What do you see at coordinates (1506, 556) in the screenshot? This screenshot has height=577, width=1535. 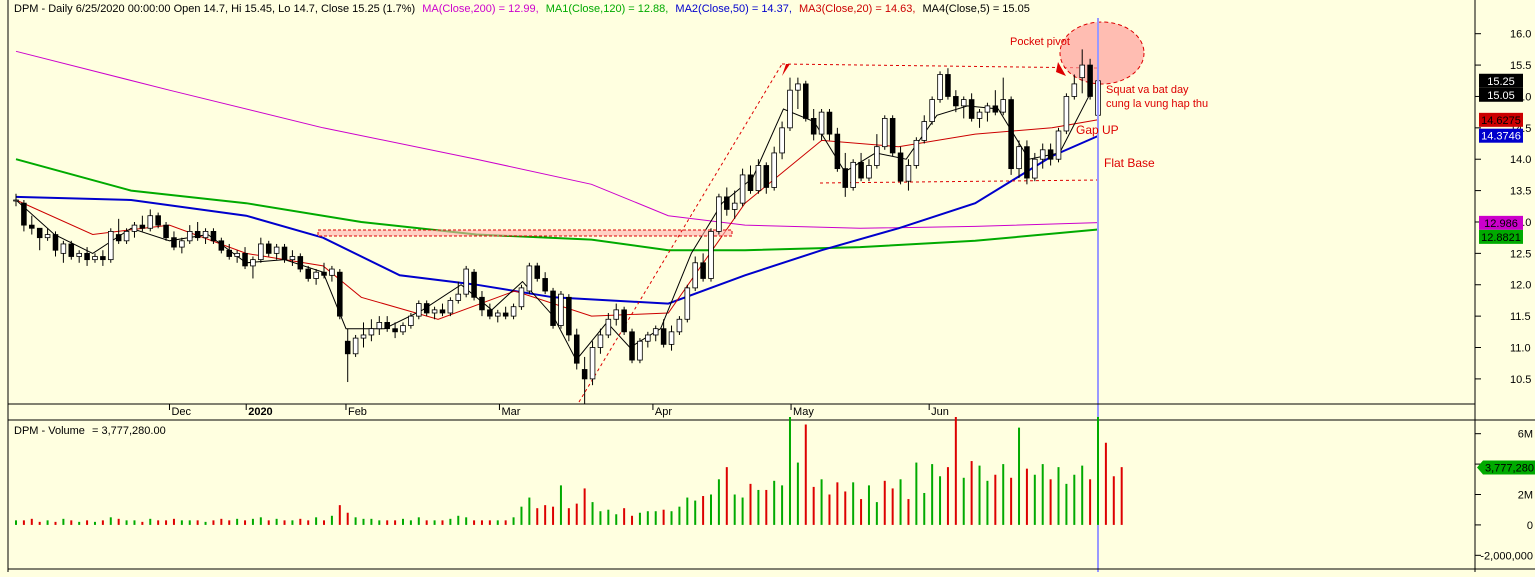 I see `volume-tick-label: -2,000,000` at bounding box center [1506, 556].